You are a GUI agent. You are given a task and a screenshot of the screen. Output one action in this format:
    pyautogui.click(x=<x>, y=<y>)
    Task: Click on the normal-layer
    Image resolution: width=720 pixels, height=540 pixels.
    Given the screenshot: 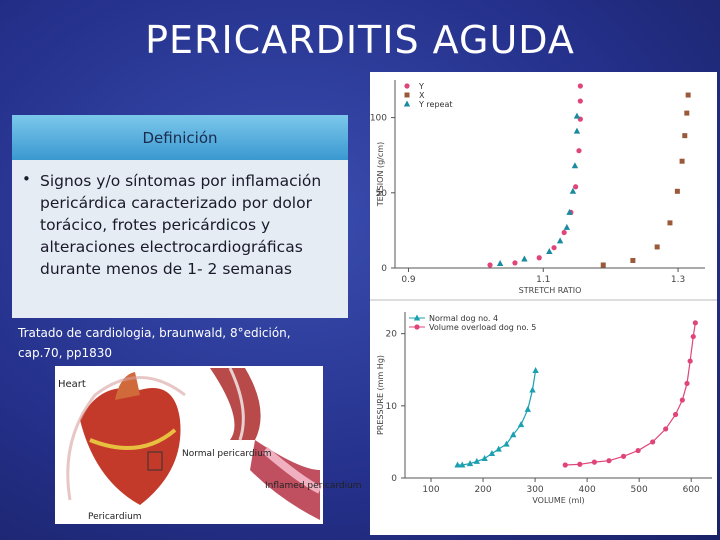 What is the action you would take?
    pyautogui.click(x=236, y=404)
    